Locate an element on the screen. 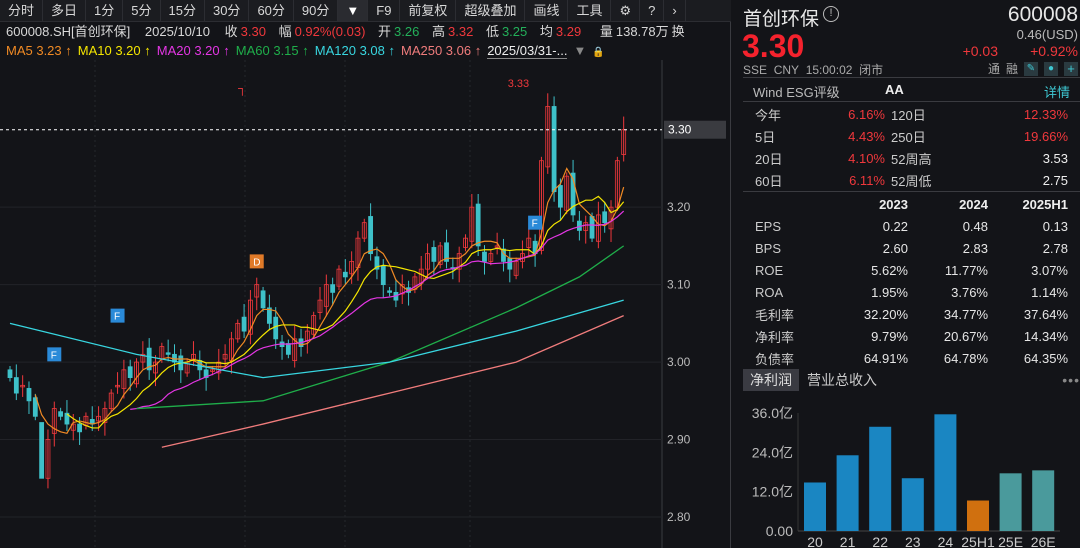  chevron-right-icon: › is located at coordinates (675, 10).